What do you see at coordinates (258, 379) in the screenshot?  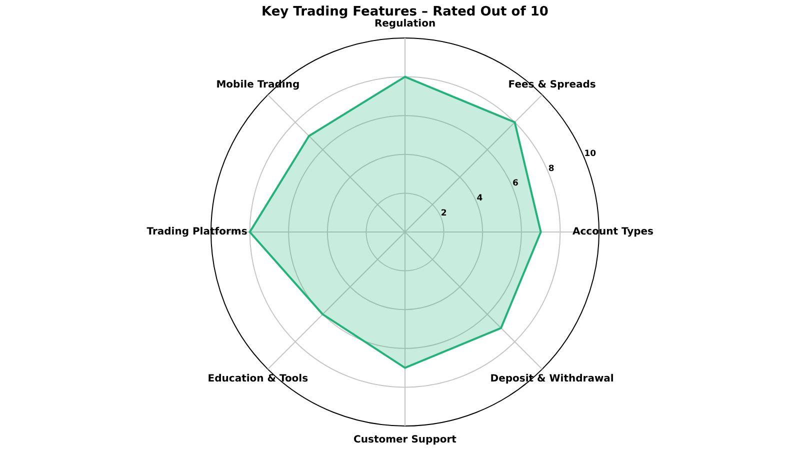 I see `spoke-label: Education & Tools` at bounding box center [258, 379].